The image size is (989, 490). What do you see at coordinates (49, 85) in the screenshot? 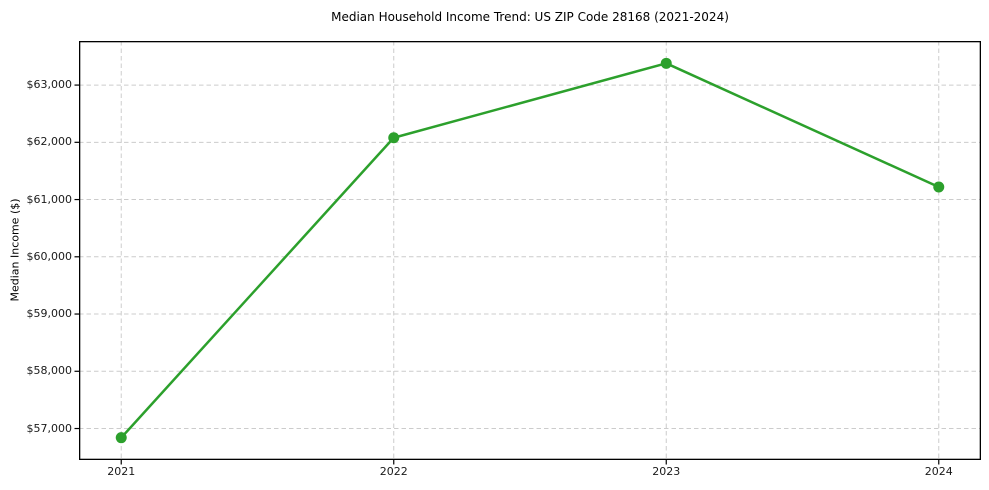
I see `y-tick-label: $63,000` at bounding box center [49, 85].